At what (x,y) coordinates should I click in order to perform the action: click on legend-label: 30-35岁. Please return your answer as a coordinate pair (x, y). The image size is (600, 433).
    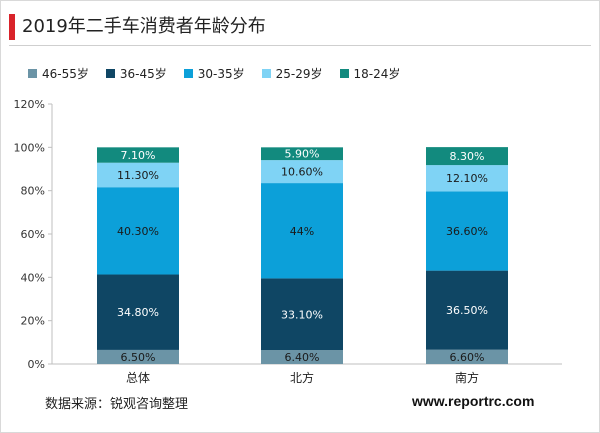
    Looking at the image, I should click on (221, 74).